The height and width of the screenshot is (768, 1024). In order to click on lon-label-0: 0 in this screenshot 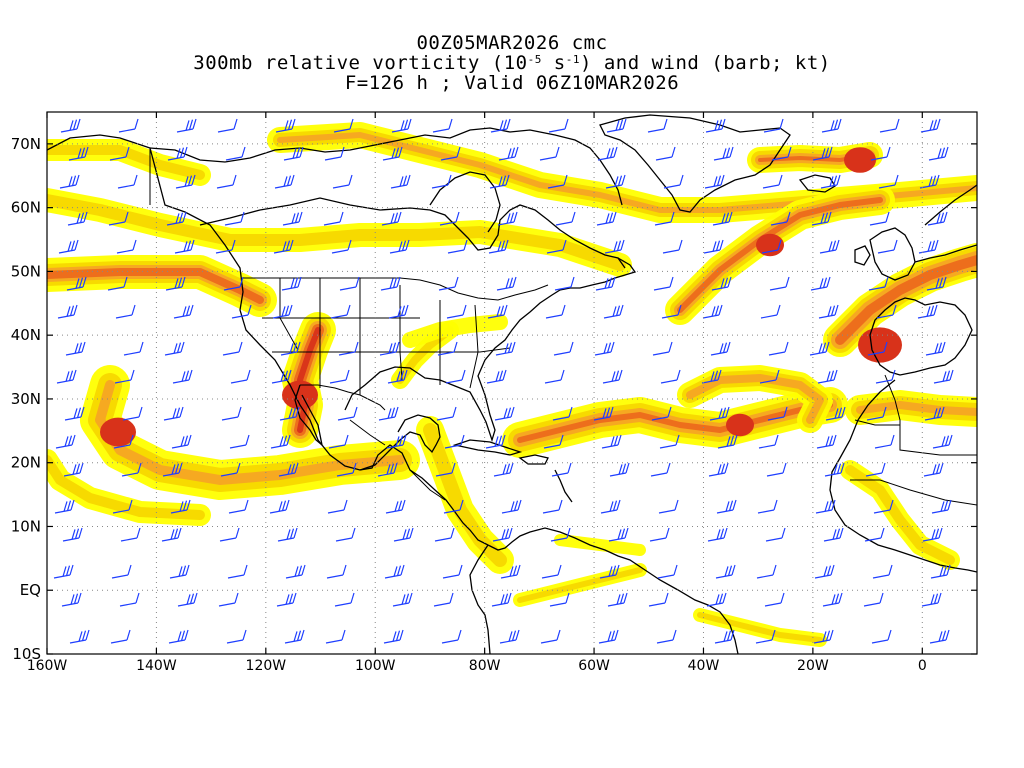, I will do `click(922, 666)`.